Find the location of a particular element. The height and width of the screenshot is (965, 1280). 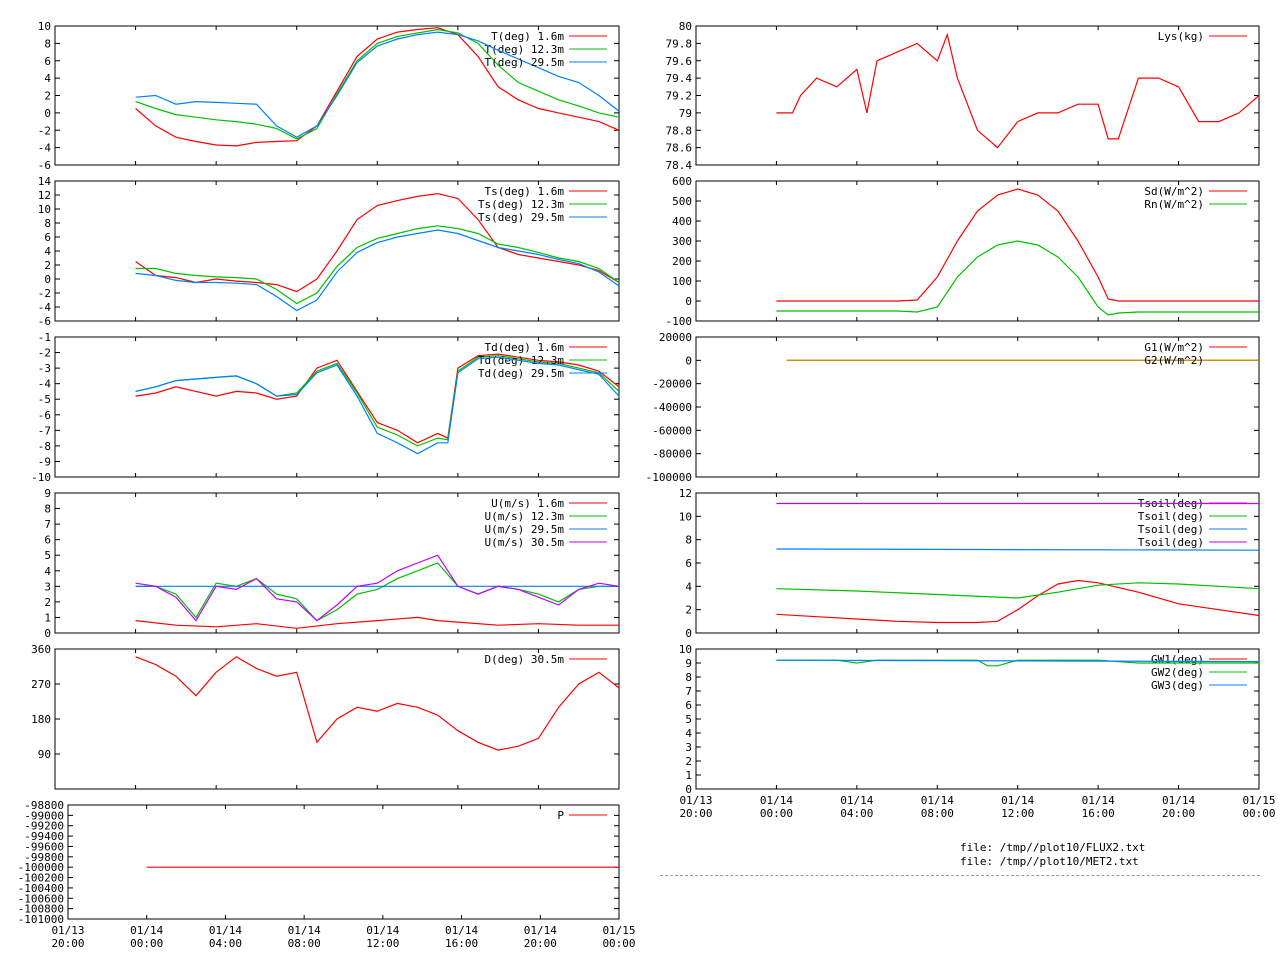

legend-label: G2(W/m^2) is located at coordinates (1174, 360).